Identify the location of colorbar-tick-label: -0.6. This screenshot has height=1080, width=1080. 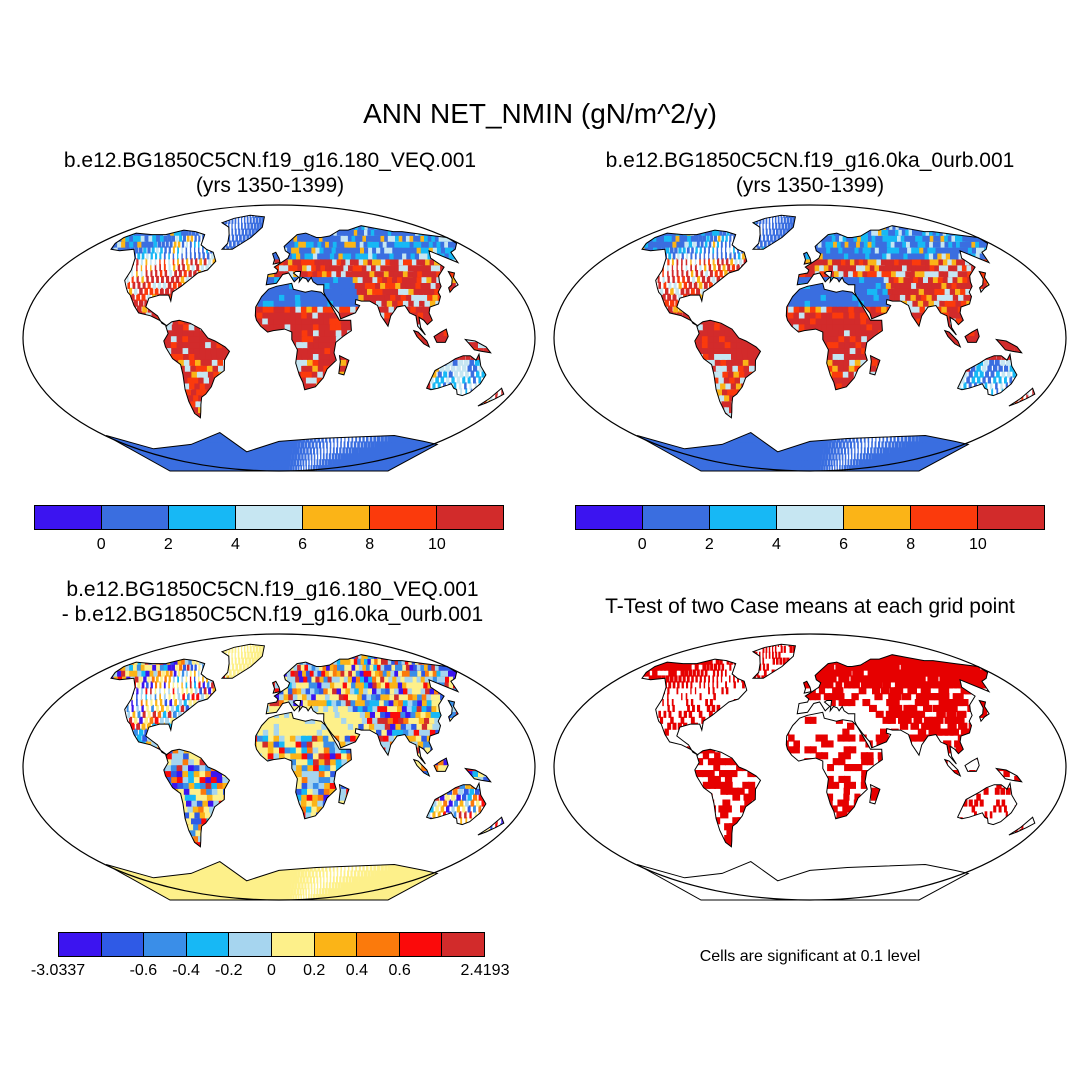
(143, 970).